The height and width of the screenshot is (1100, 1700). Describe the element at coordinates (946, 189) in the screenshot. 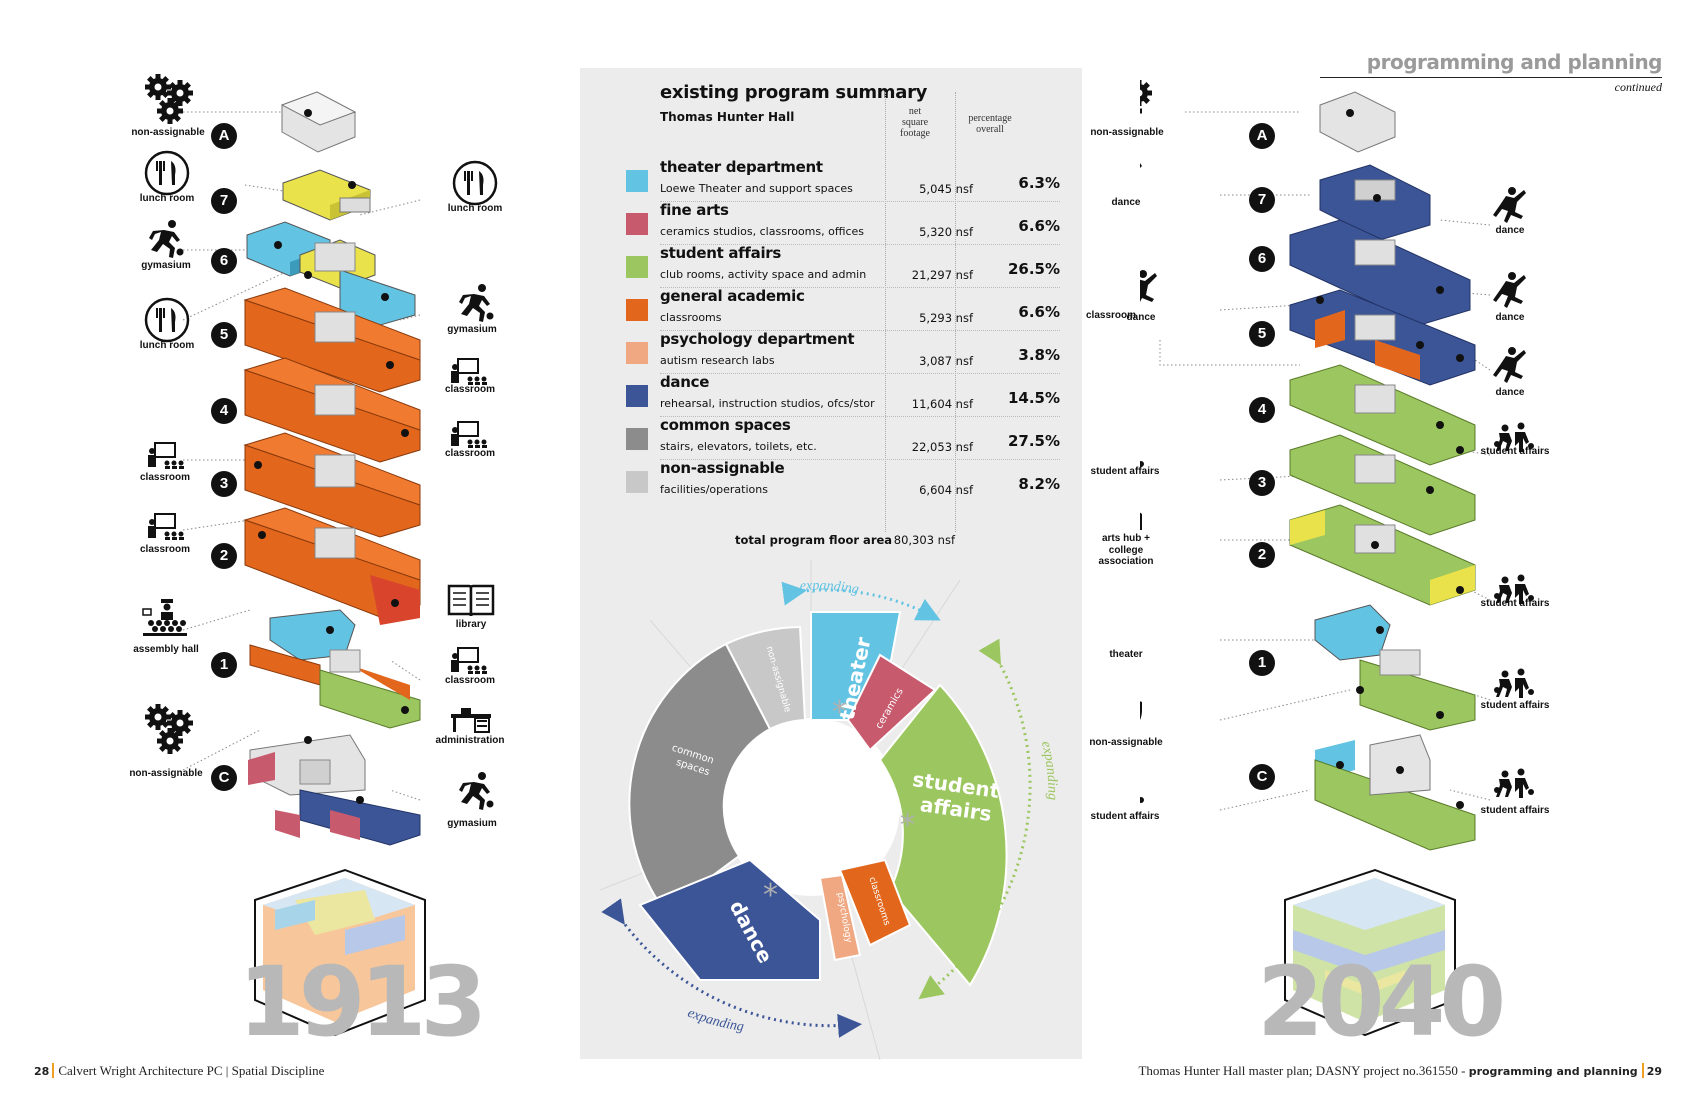

I see `row-nsf: 5,045 nsf` at that location.